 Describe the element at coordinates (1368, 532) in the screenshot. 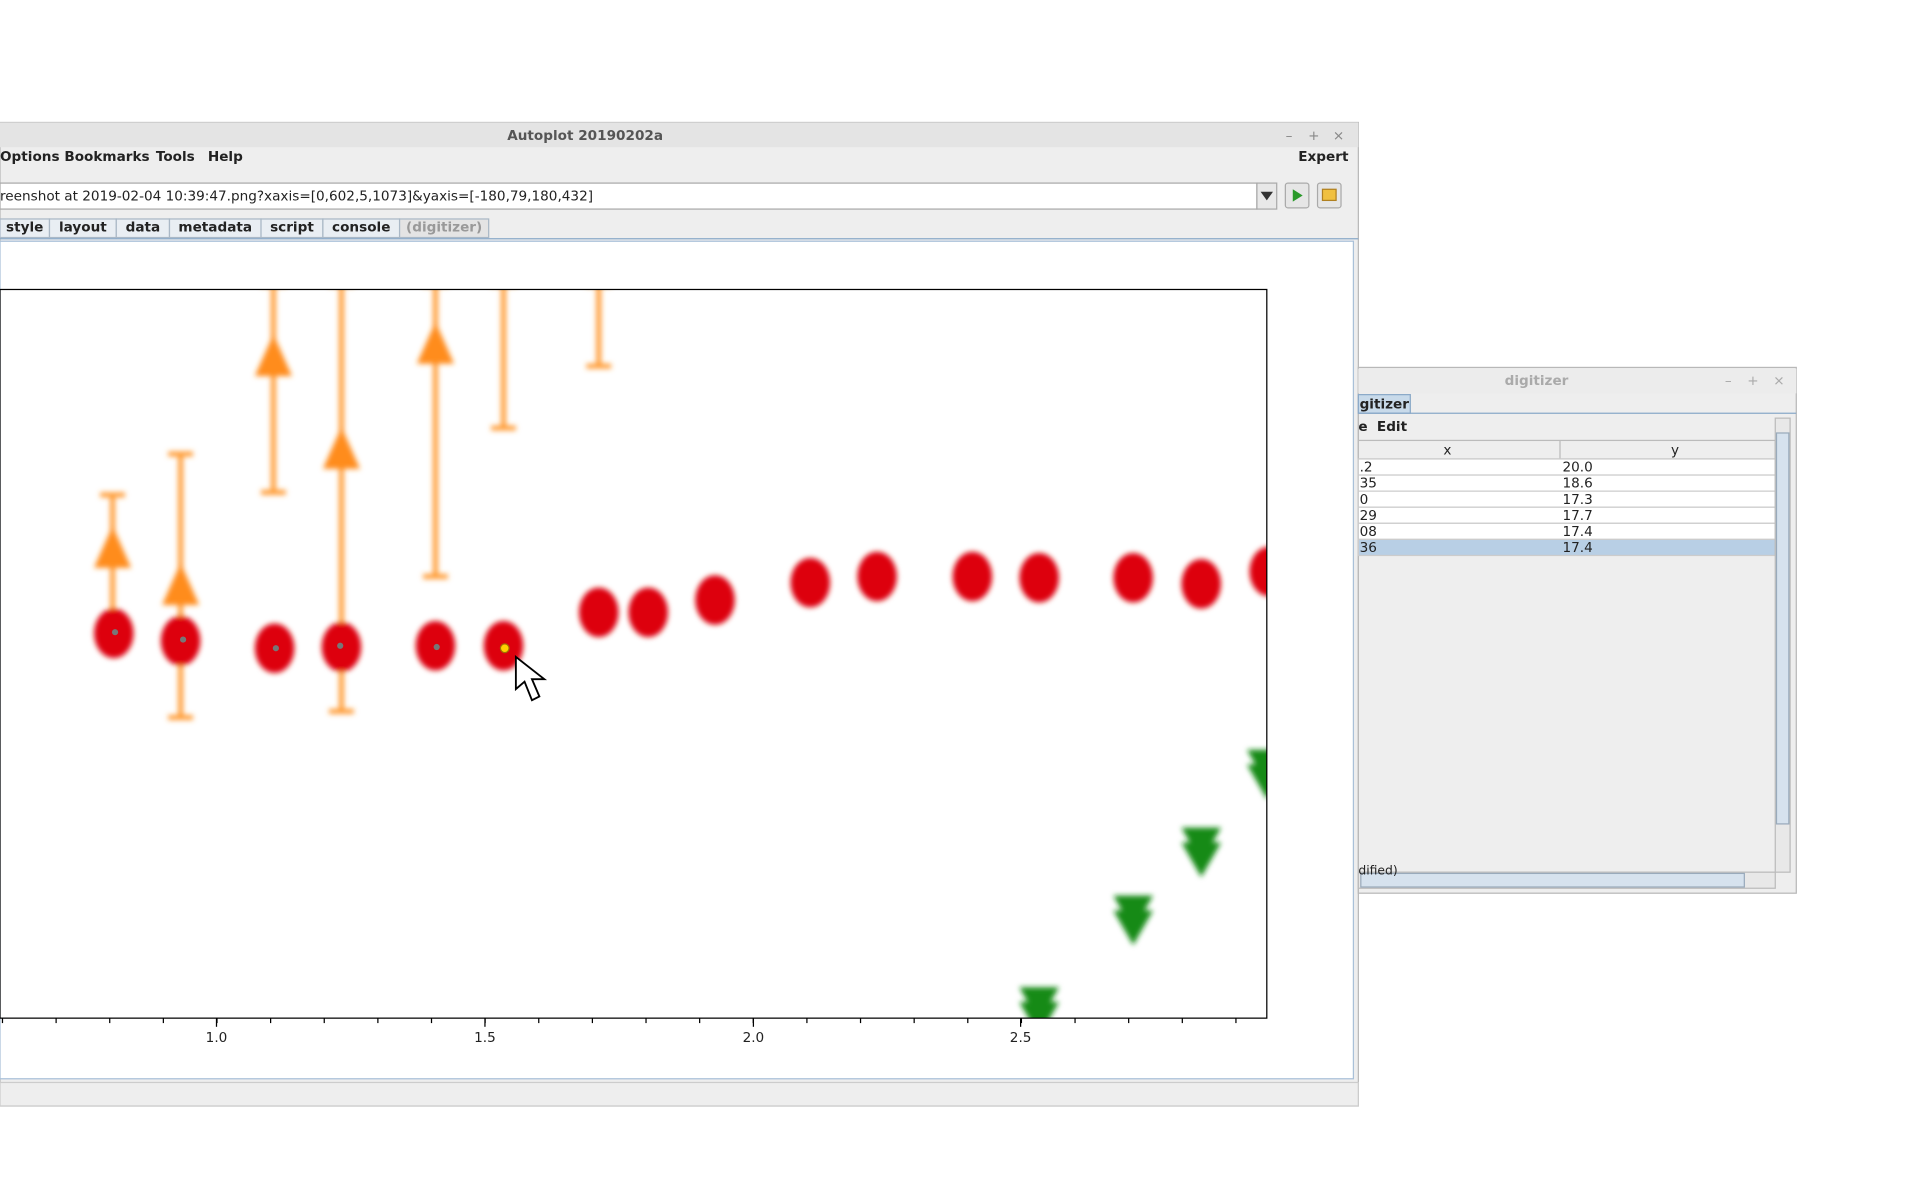

I see `cell: 08` at that location.